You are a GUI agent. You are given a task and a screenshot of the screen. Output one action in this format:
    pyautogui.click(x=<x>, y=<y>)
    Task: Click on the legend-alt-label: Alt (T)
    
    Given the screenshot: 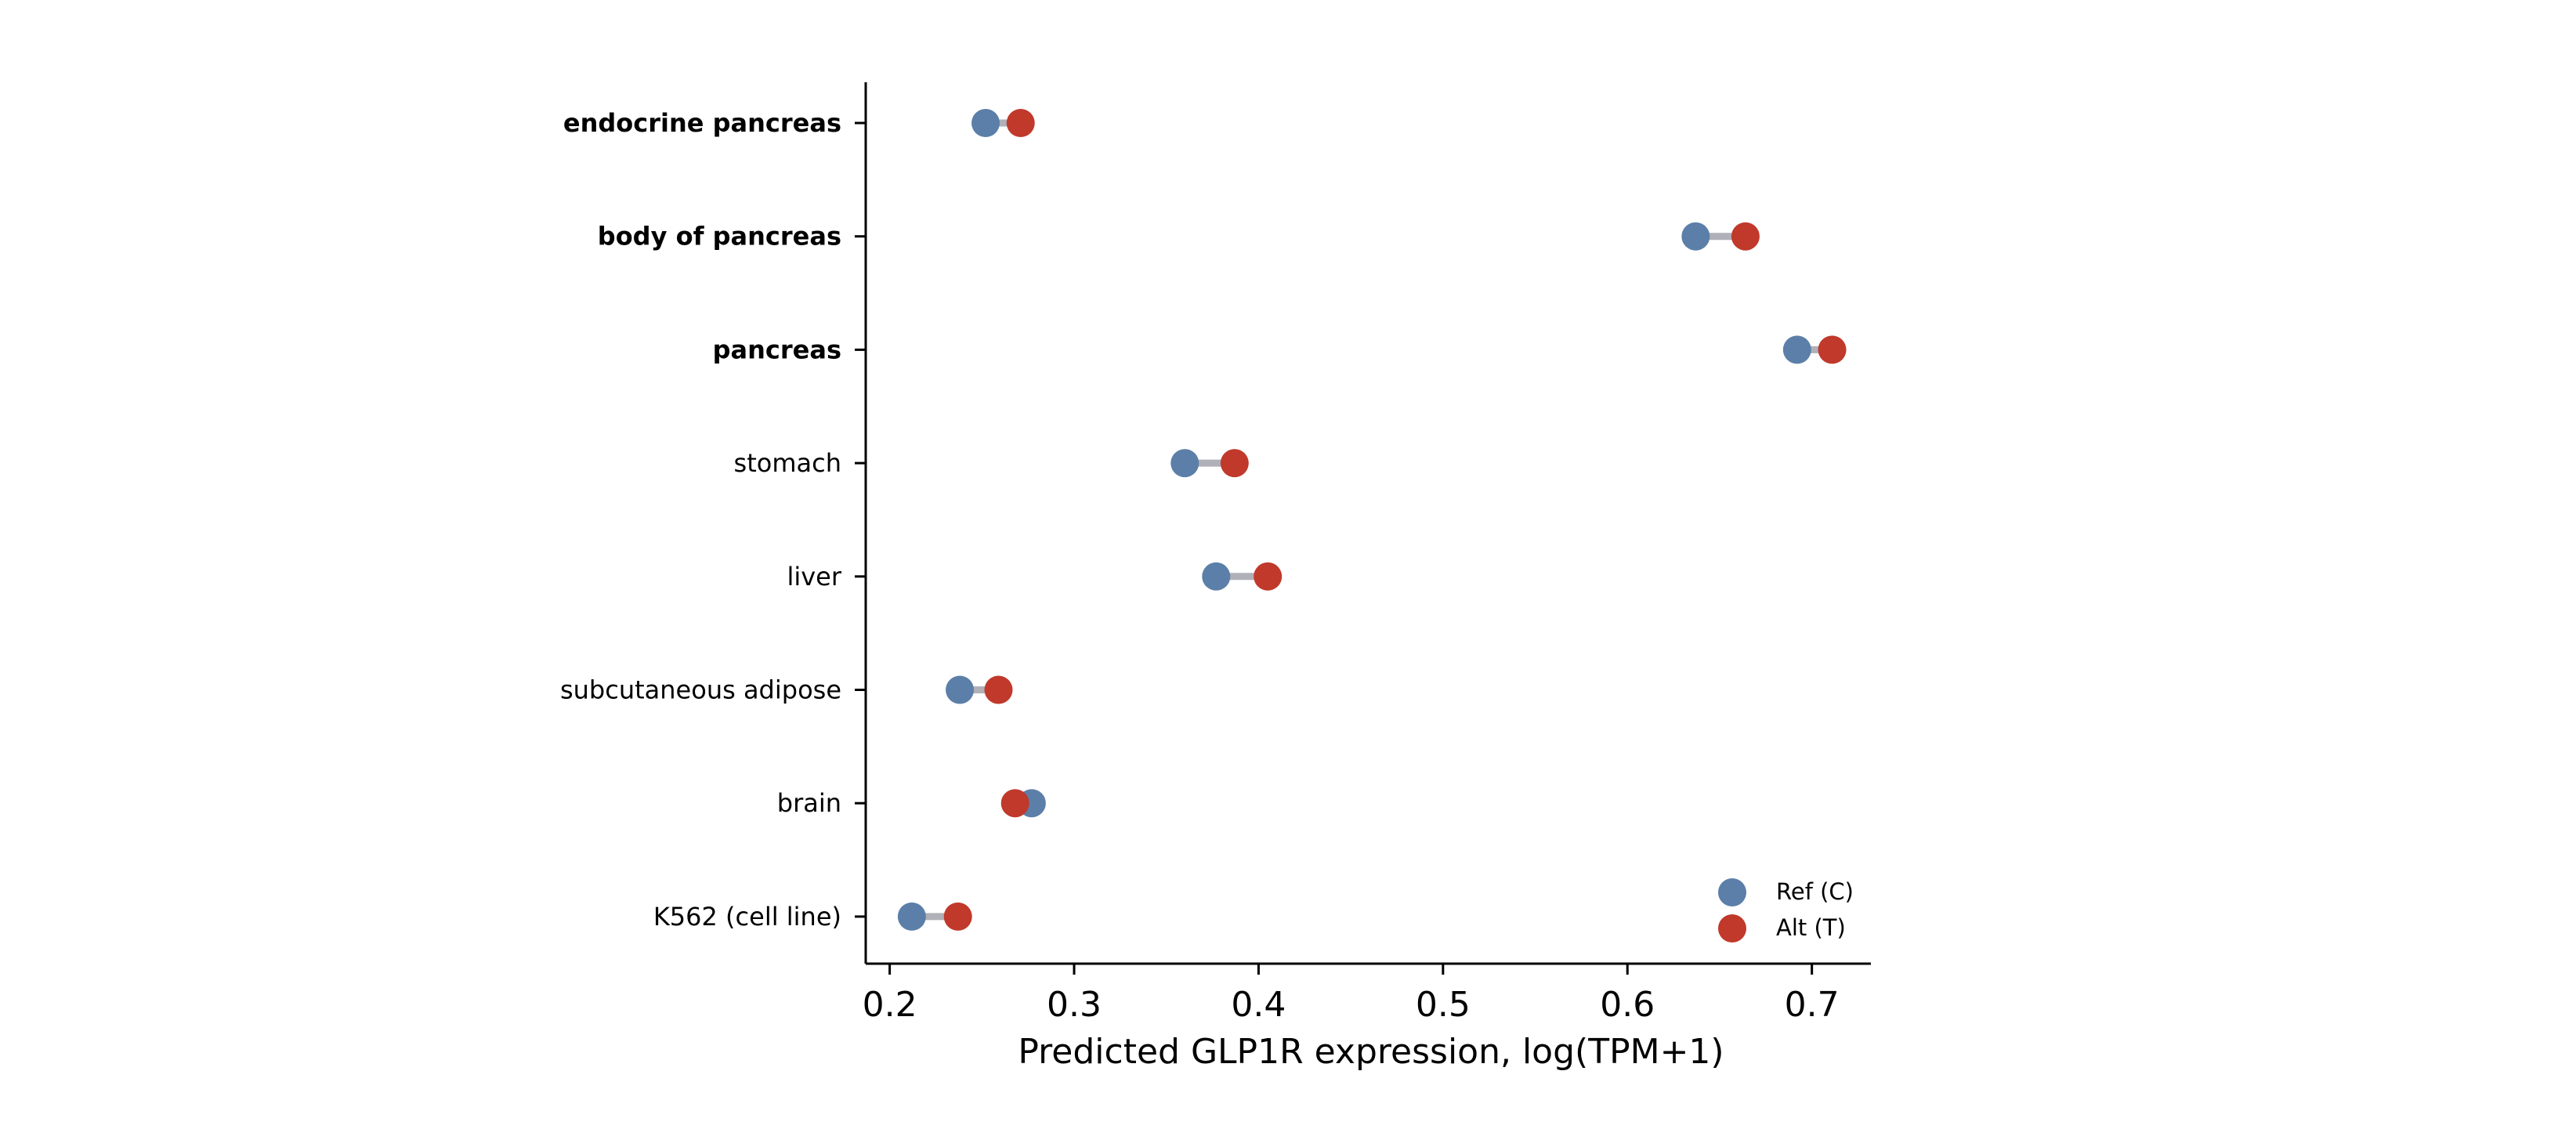 What is the action you would take?
    pyautogui.click(x=1811, y=927)
    